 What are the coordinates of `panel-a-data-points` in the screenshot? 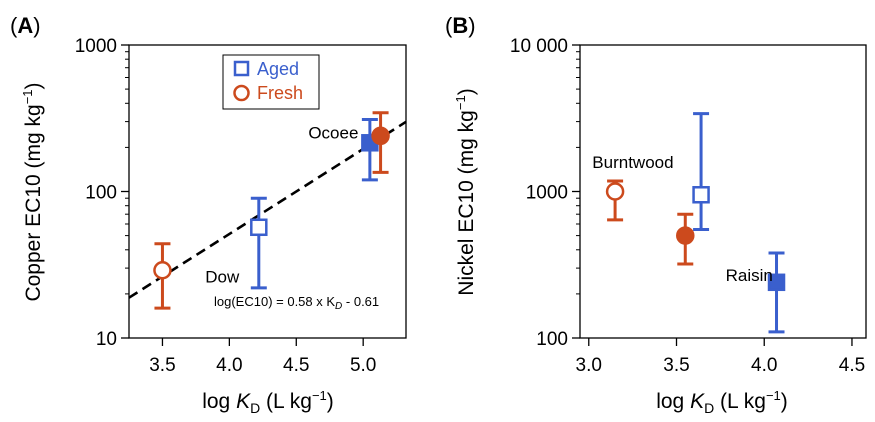 It's located at (271, 210).